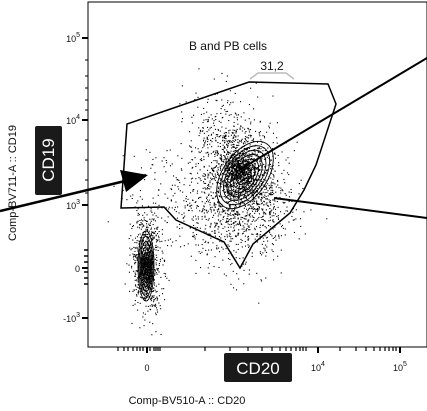 The width and height of the screenshot is (427, 411). What do you see at coordinates (73, 38) in the screenshot?
I see `y-tick-label: 10⁵` at bounding box center [73, 38].